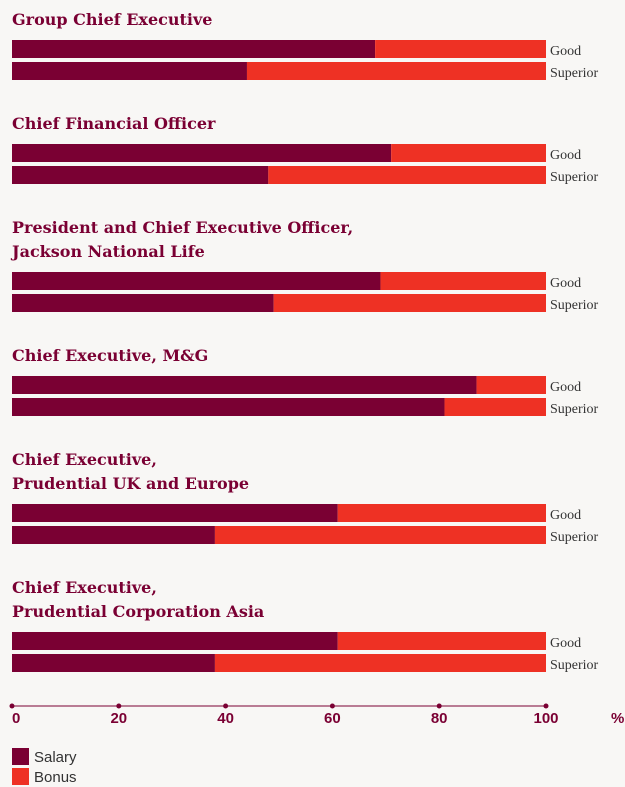 The height and width of the screenshot is (787, 625). Describe the element at coordinates (16, 718) in the screenshot. I see `x-tick-label: 0` at that location.